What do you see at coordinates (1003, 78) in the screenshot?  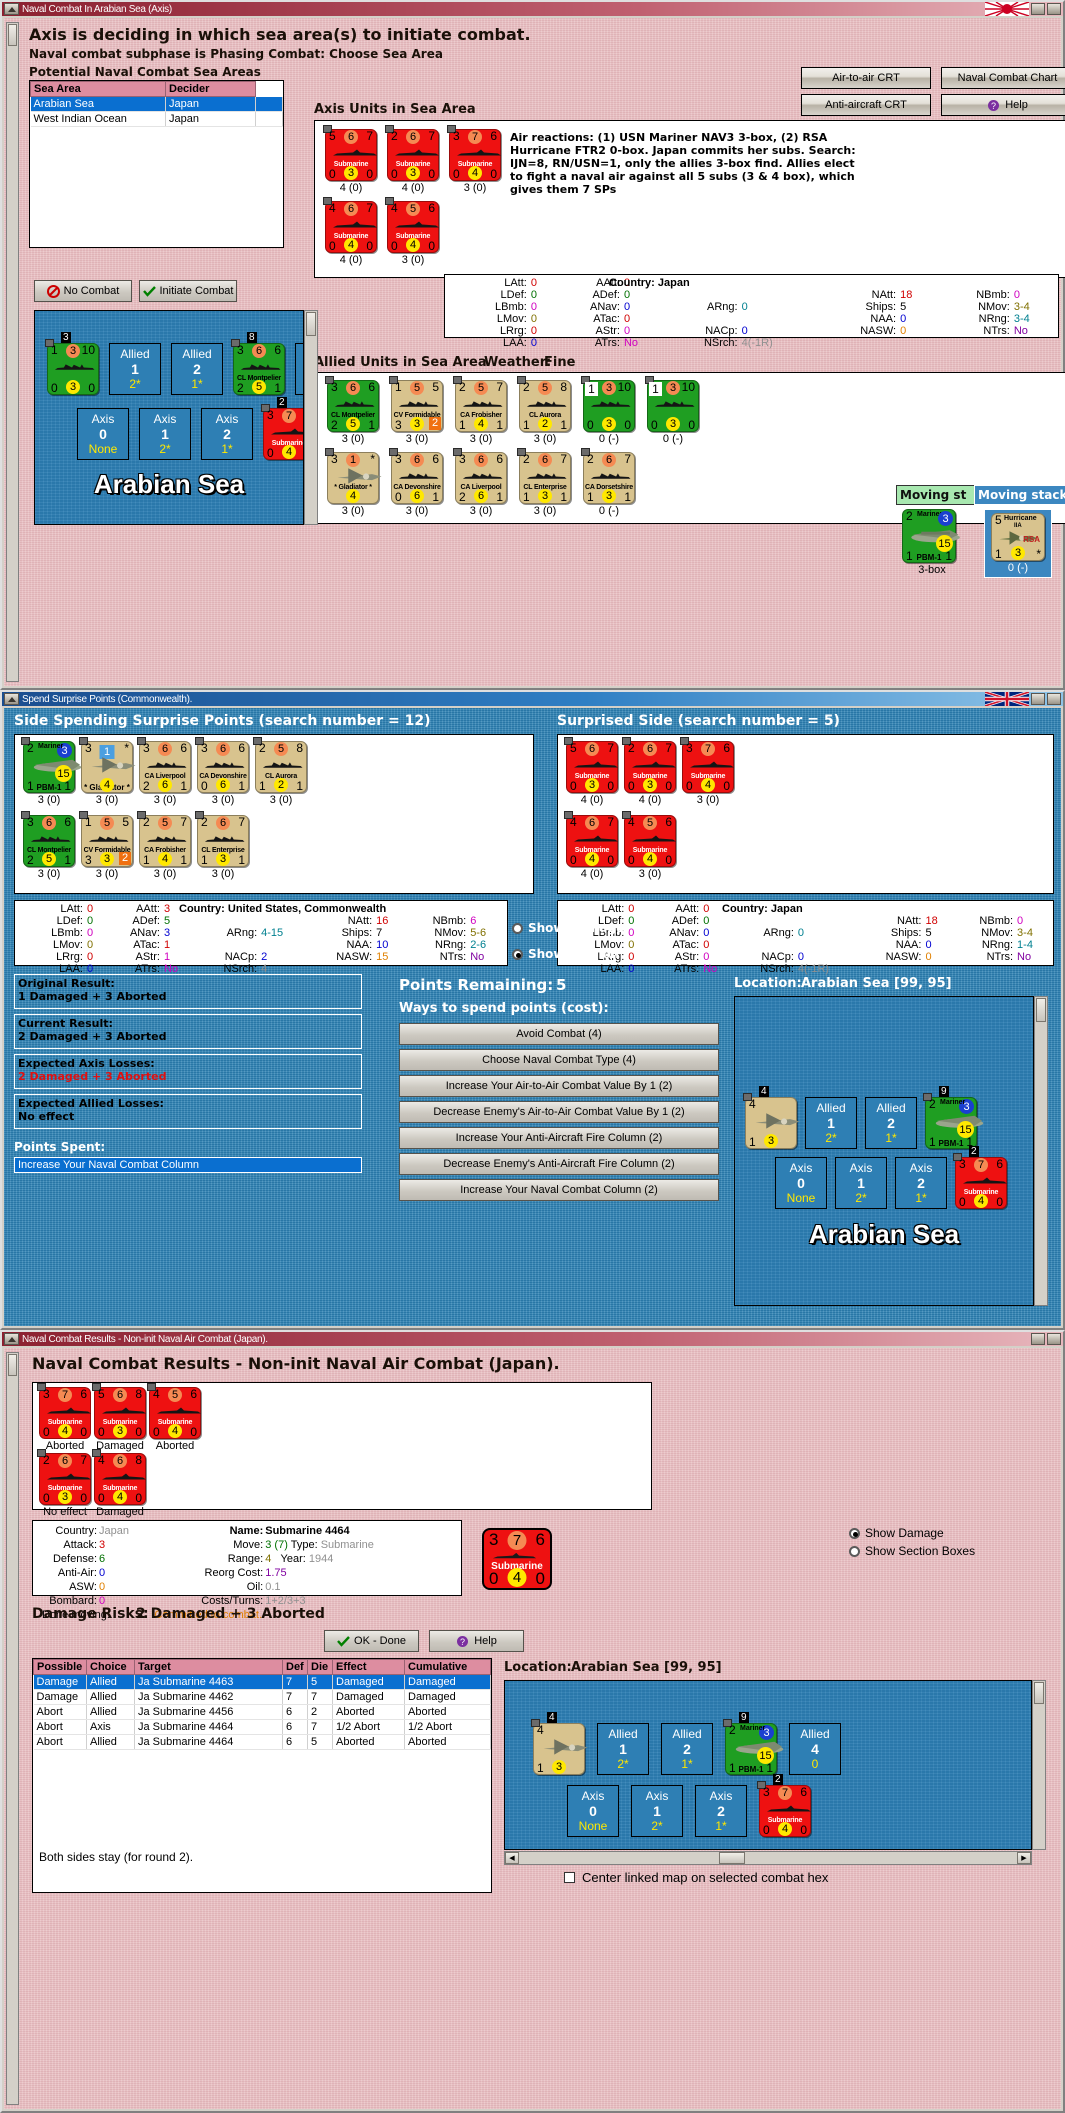 I see `naval-combat-chart-button: Naval Combat Chart` at bounding box center [1003, 78].